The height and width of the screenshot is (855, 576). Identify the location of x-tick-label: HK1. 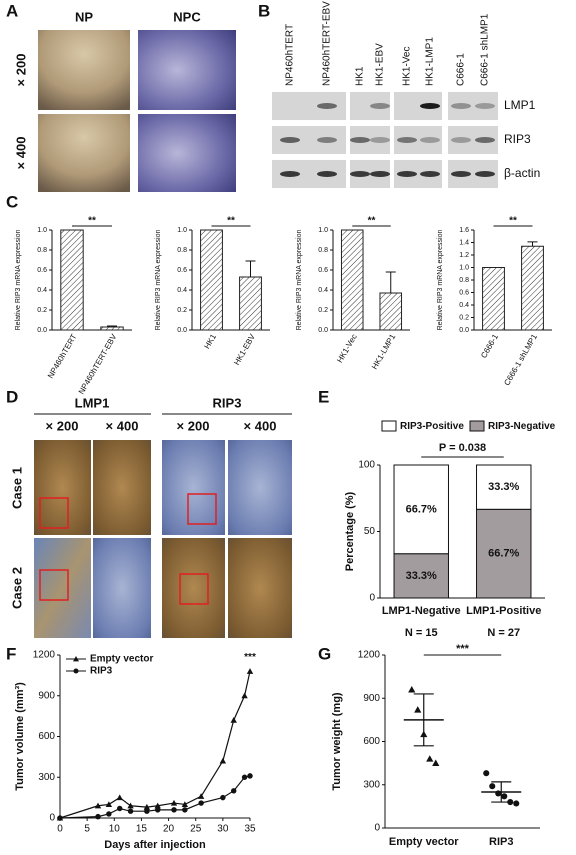
(210, 341).